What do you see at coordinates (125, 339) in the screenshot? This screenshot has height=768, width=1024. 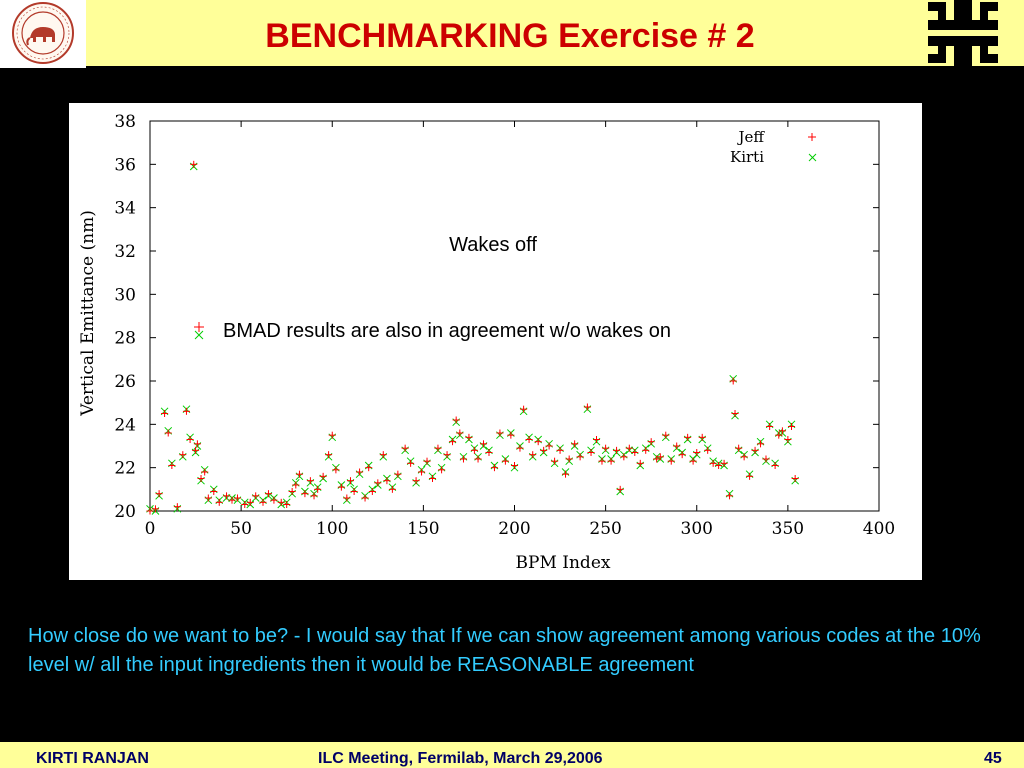 I see `y-tick-label: 28` at bounding box center [125, 339].